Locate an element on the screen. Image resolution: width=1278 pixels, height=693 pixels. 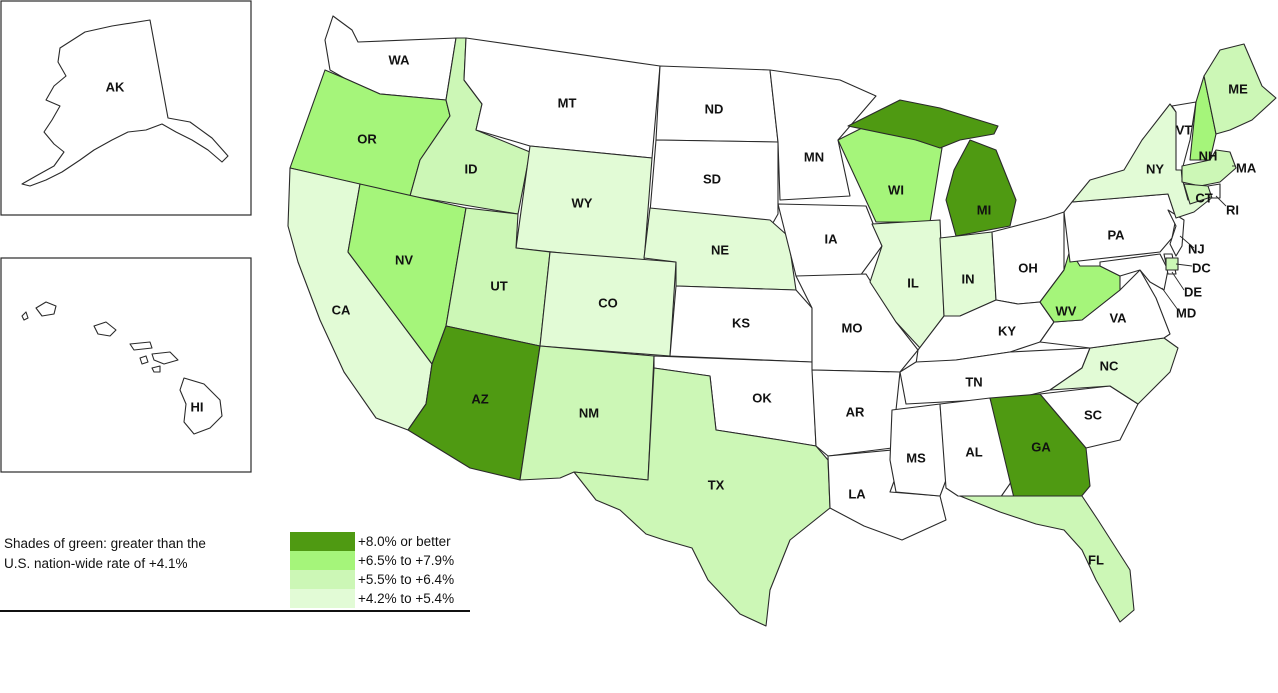
label-va: VA is located at coordinates (1118, 318).